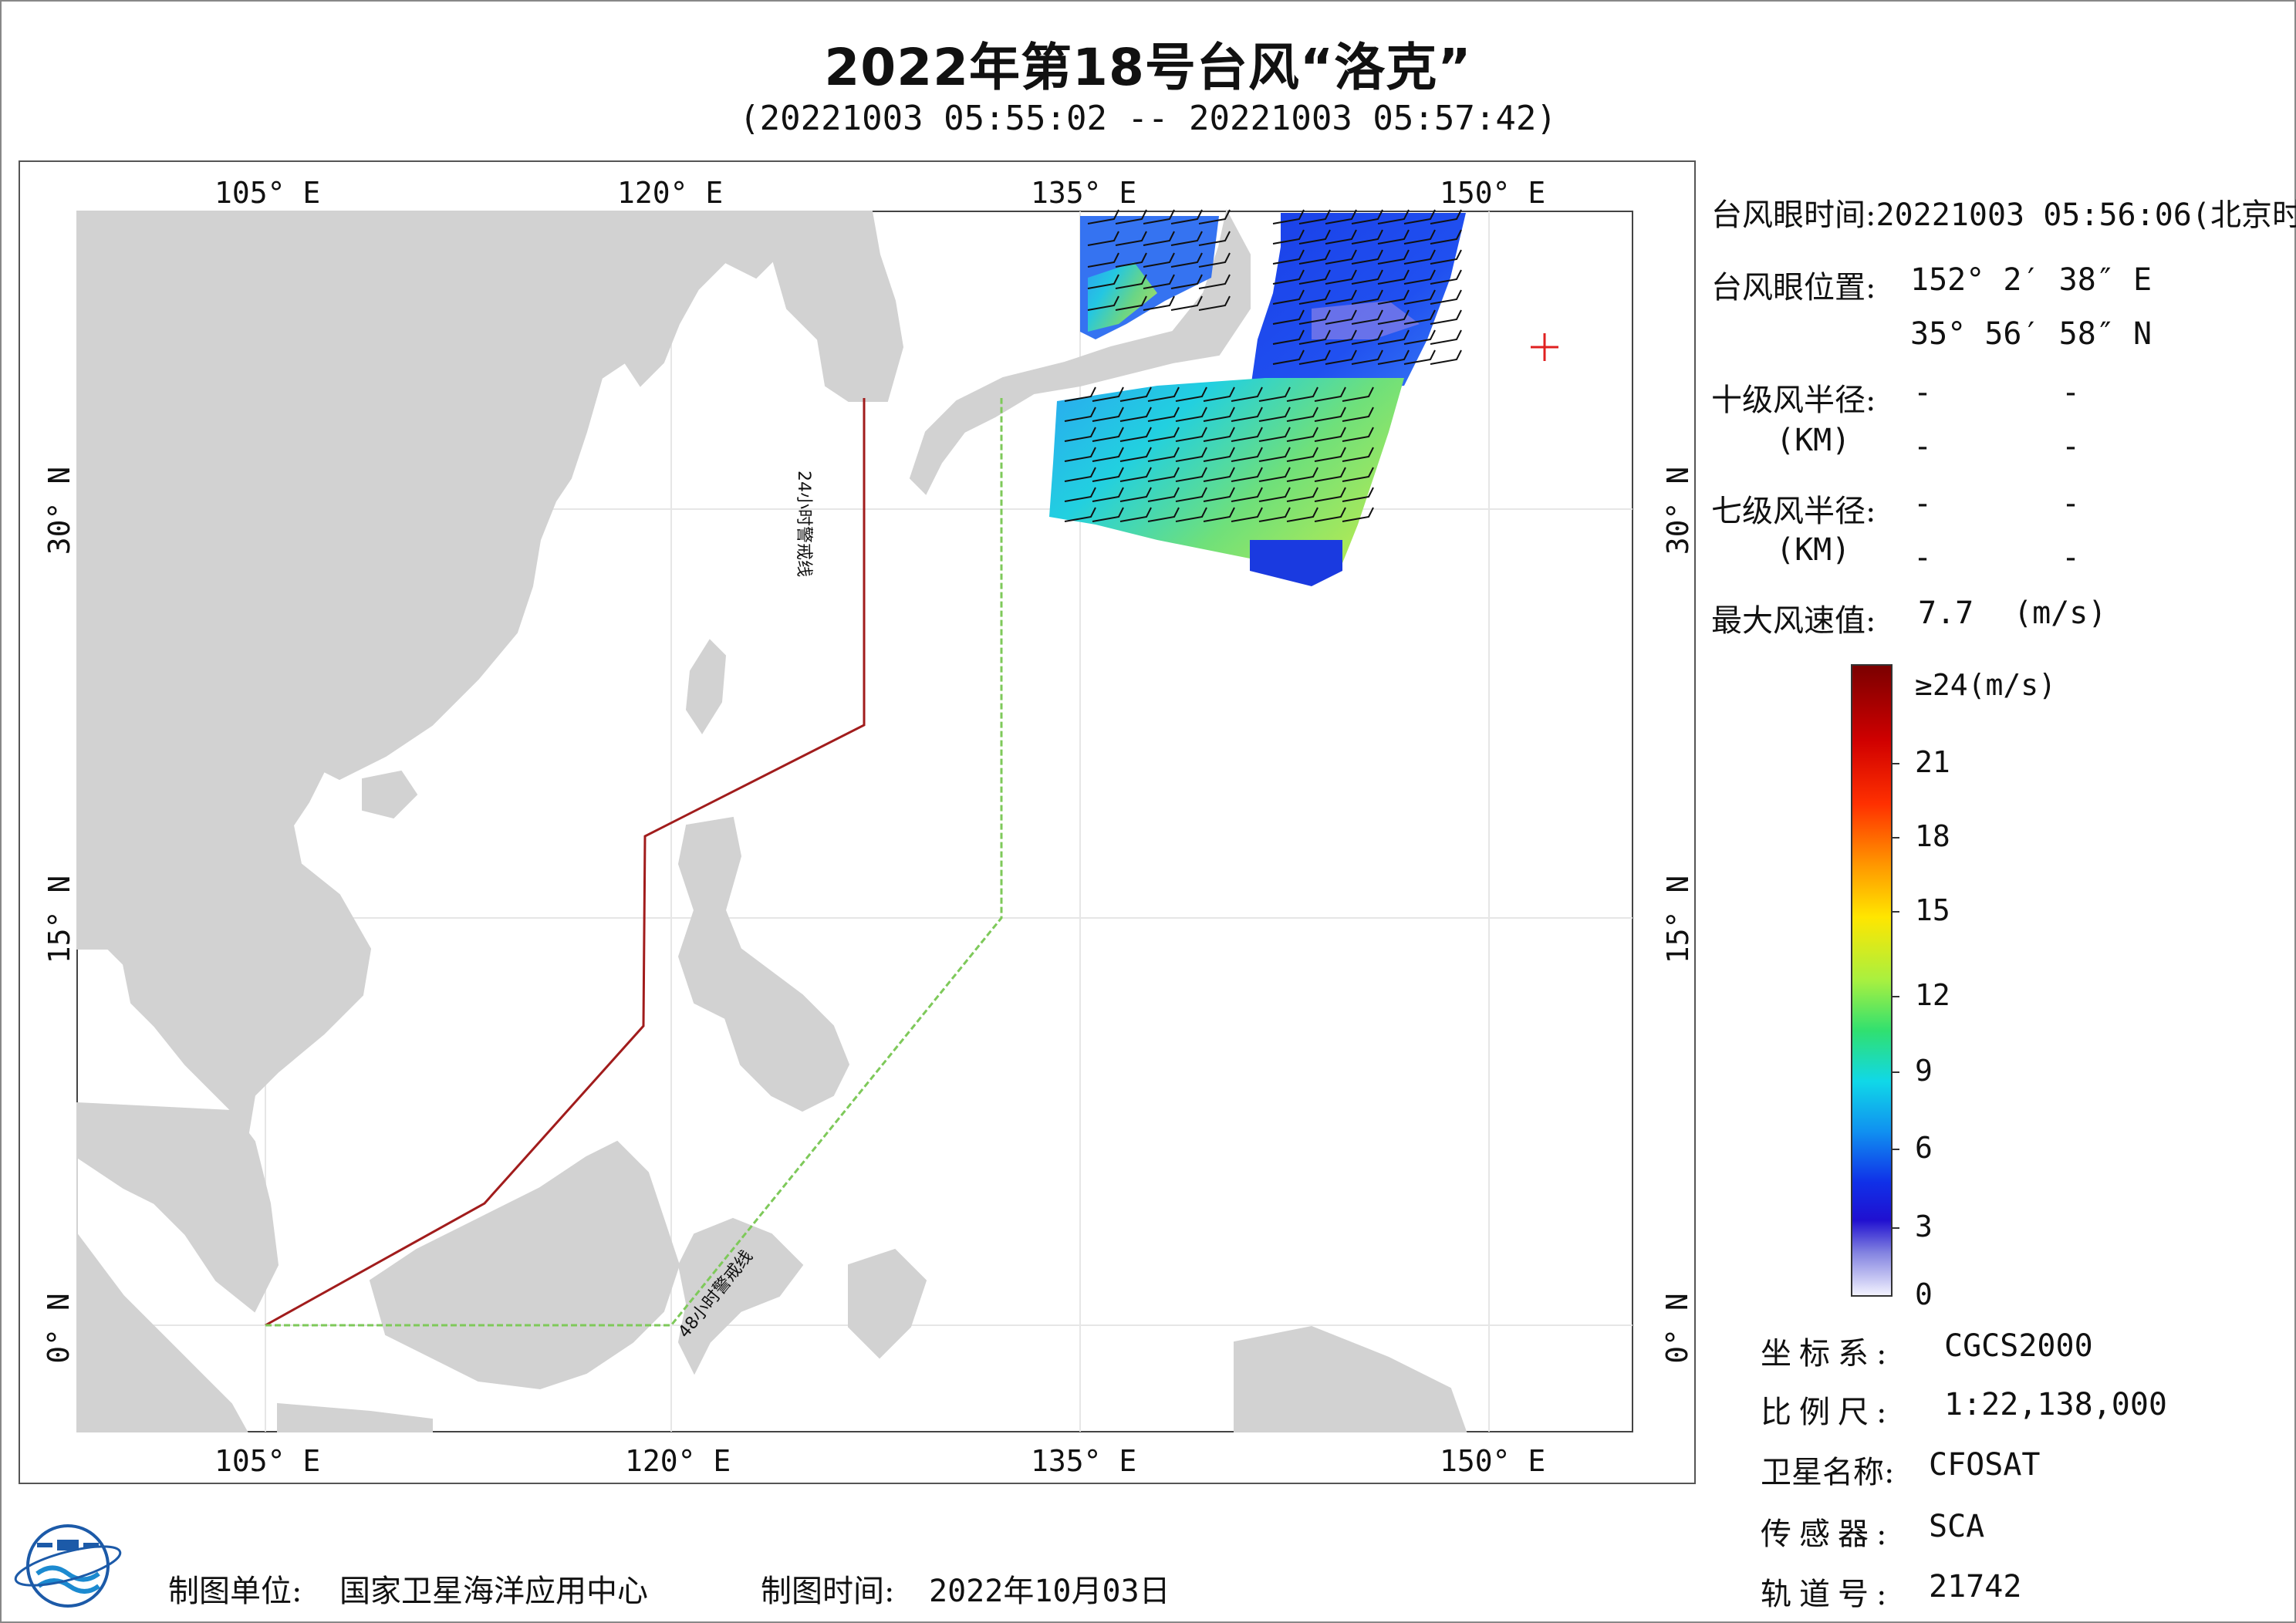  I want to click on lon-tick-top-105: 105° E, so click(267, 193).